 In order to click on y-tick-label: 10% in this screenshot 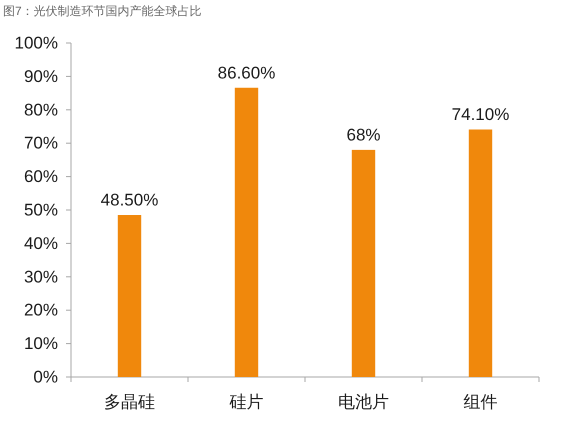, I will do `click(41, 344)`.